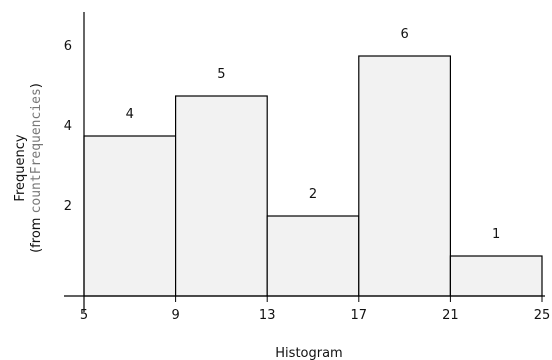 The image size is (552, 360). Describe the element at coordinates (542, 315) in the screenshot. I see `x-tick-label-25: 25` at that location.